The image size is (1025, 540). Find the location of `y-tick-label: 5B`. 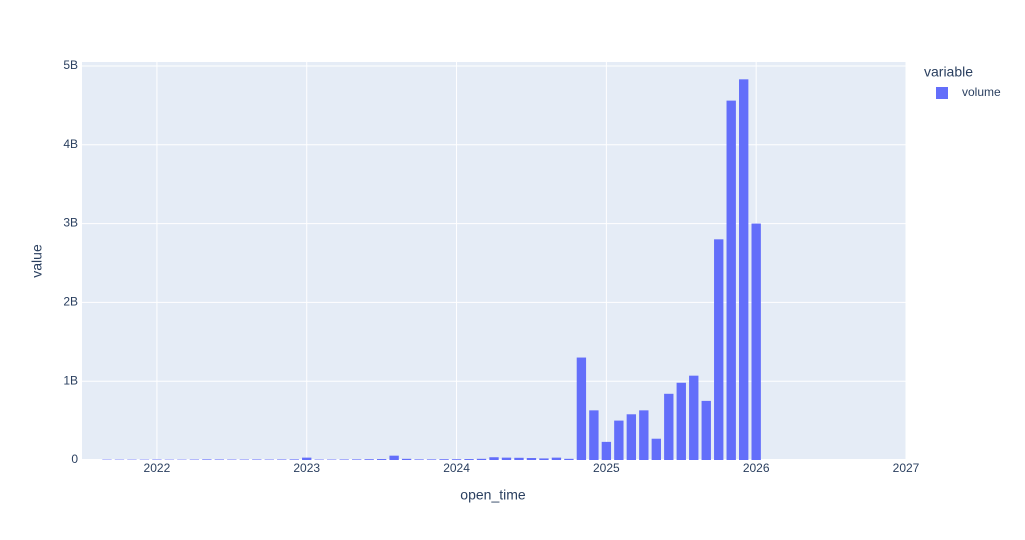

y-tick-label: 5B is located at coordinates (70, 65).